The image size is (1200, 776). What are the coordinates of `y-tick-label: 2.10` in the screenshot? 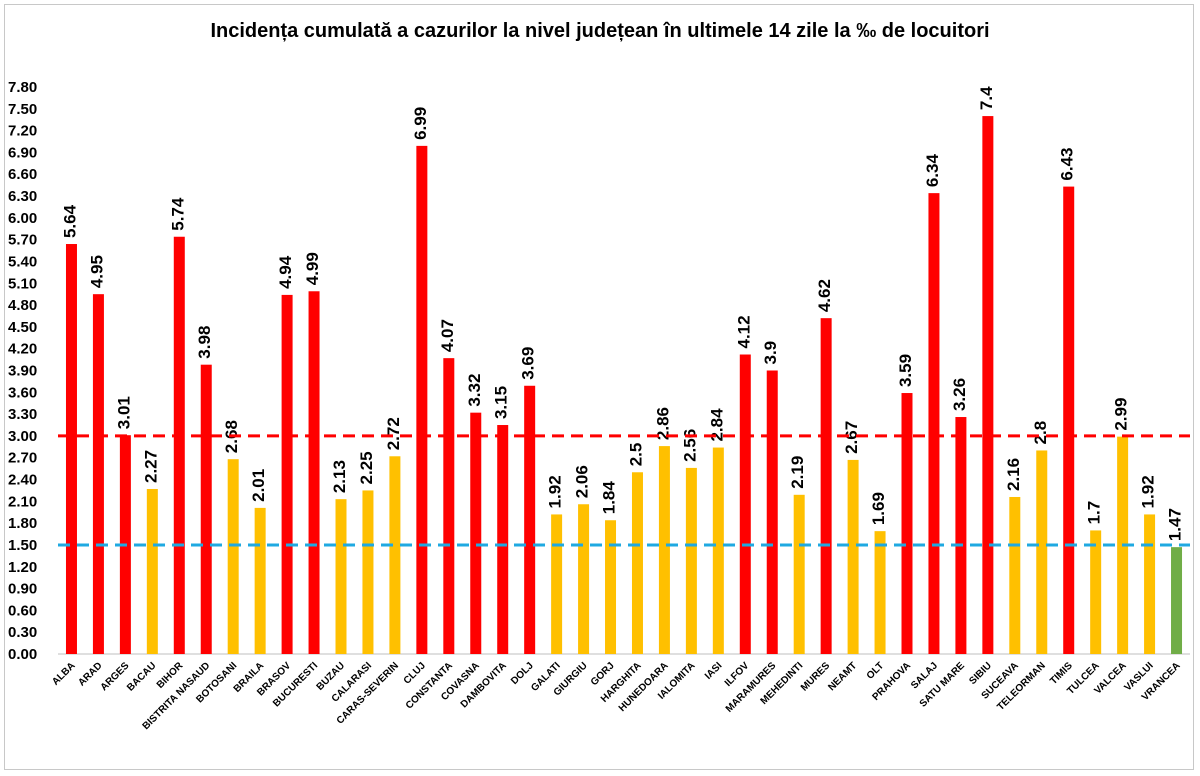 It's located at (22, 501).